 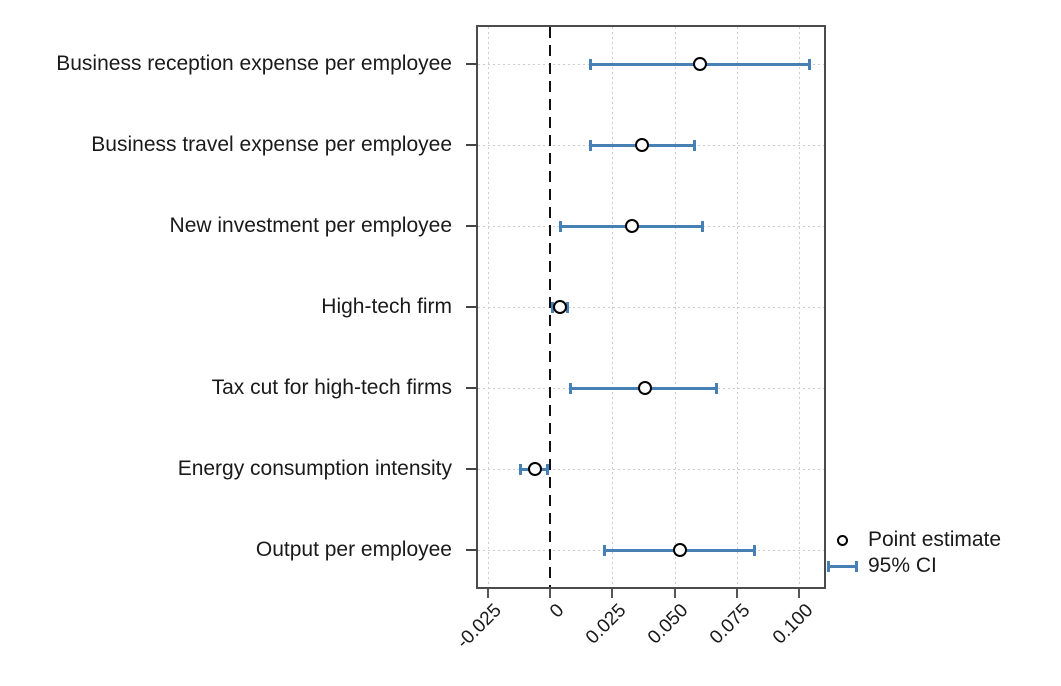 What do you see at coordinates (792, 624) in the screenshot?
I see `x-tick-label: 0.100` at bounding box center [792, 624].